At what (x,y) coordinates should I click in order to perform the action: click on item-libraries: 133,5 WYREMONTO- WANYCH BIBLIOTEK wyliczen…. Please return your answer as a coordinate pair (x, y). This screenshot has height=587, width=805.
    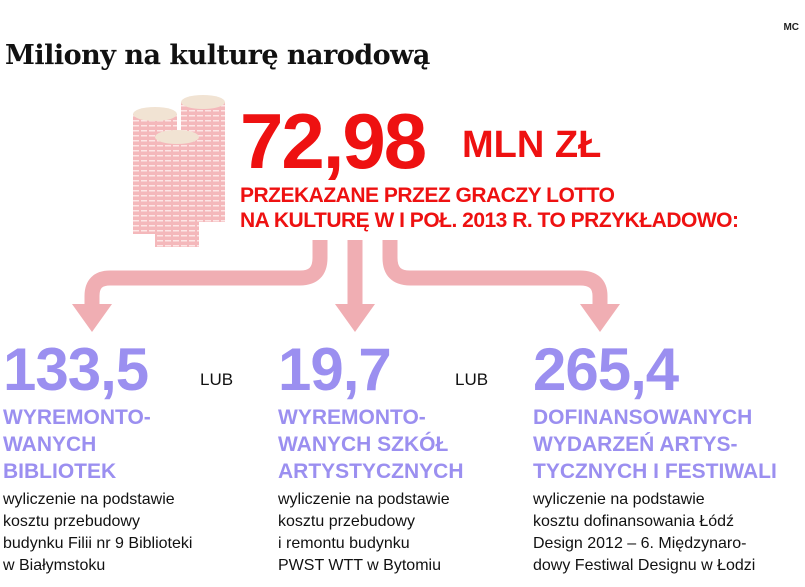
    Looking at the image, I should click on (97, 457).